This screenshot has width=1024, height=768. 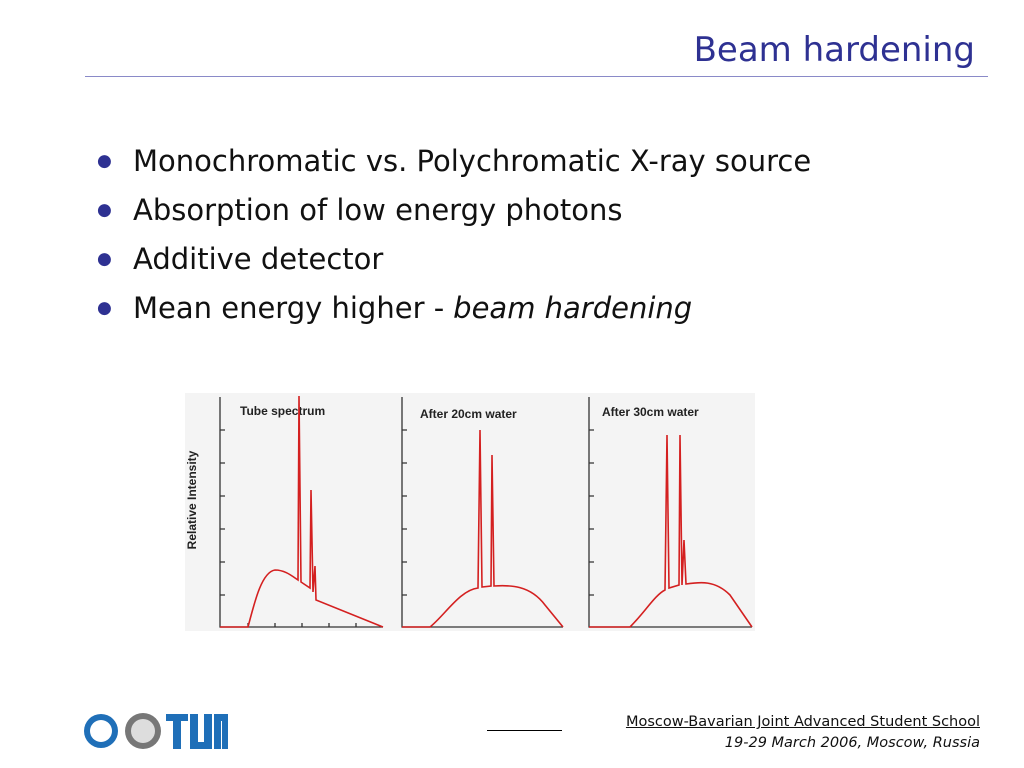 What do you see at coordinates (650, 412) in the screenshot?
I see `panel-title: After 30cm water` at bounding box center [650, 412].